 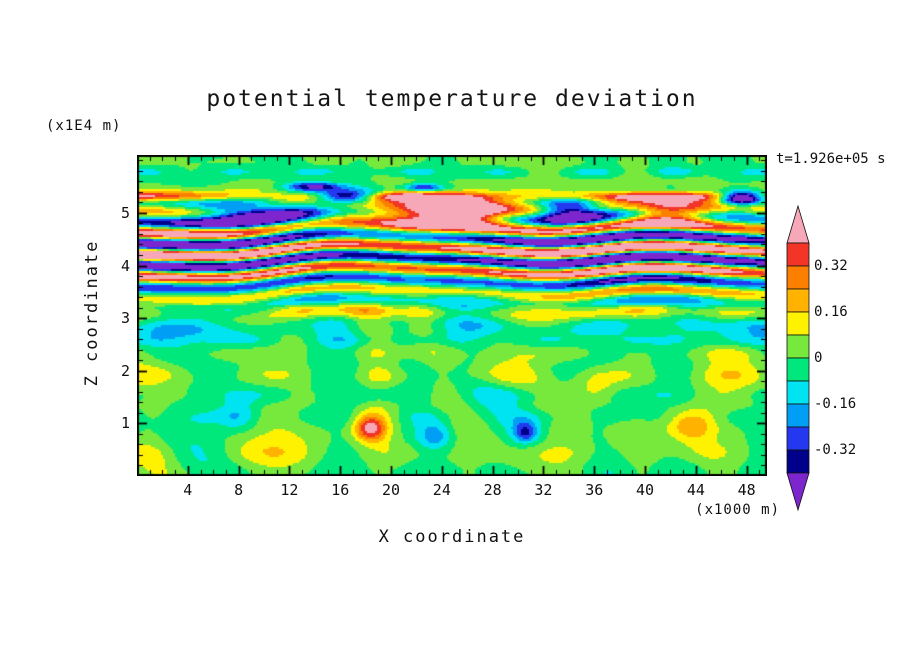 What do you see at coordinates (84, 126) in the screenshot?
I see `z-axis-units-label: (x1E4 m)` at bounding box center [84, 126].